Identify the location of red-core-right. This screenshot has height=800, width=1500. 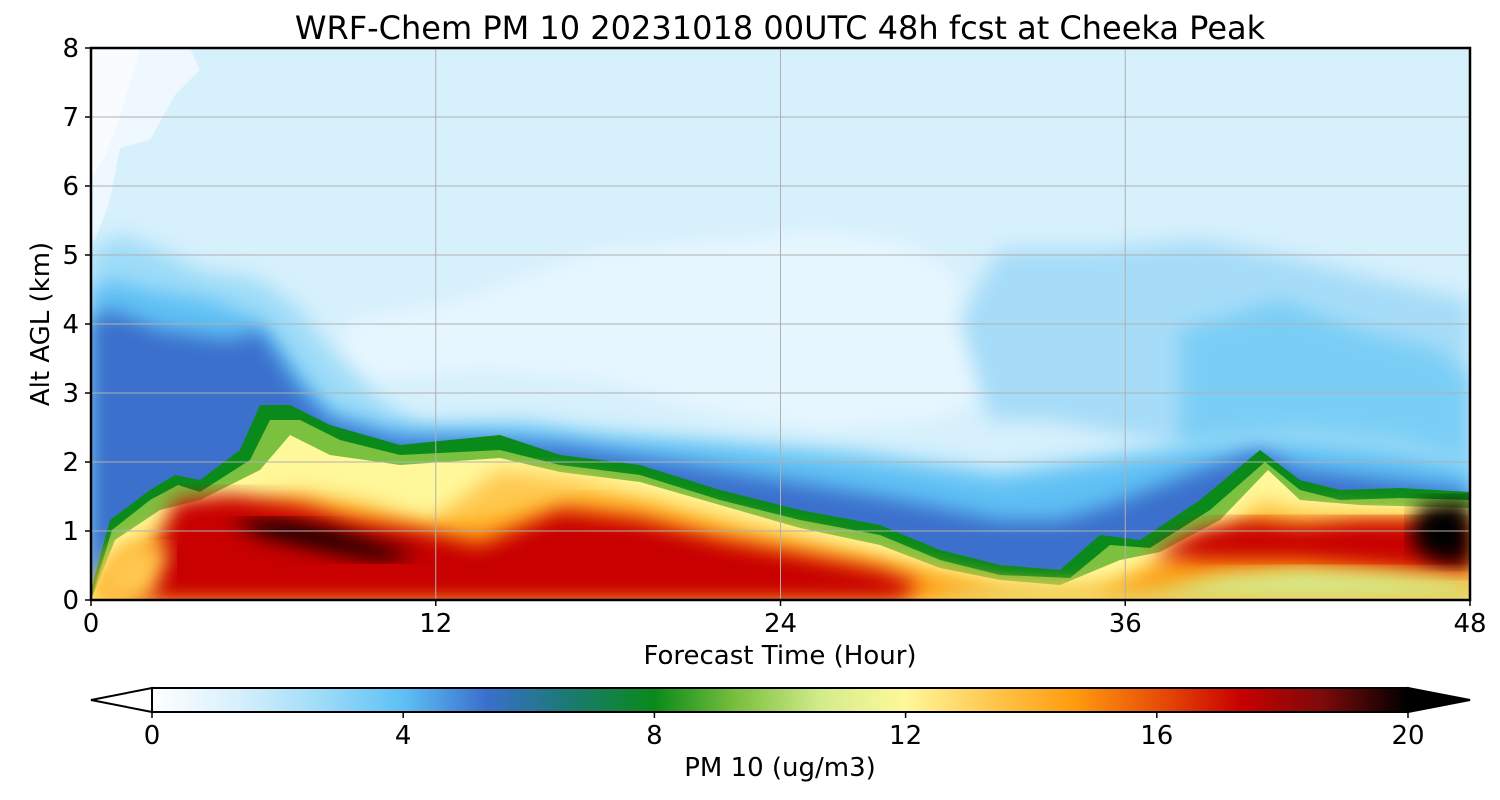
(1310, 547).